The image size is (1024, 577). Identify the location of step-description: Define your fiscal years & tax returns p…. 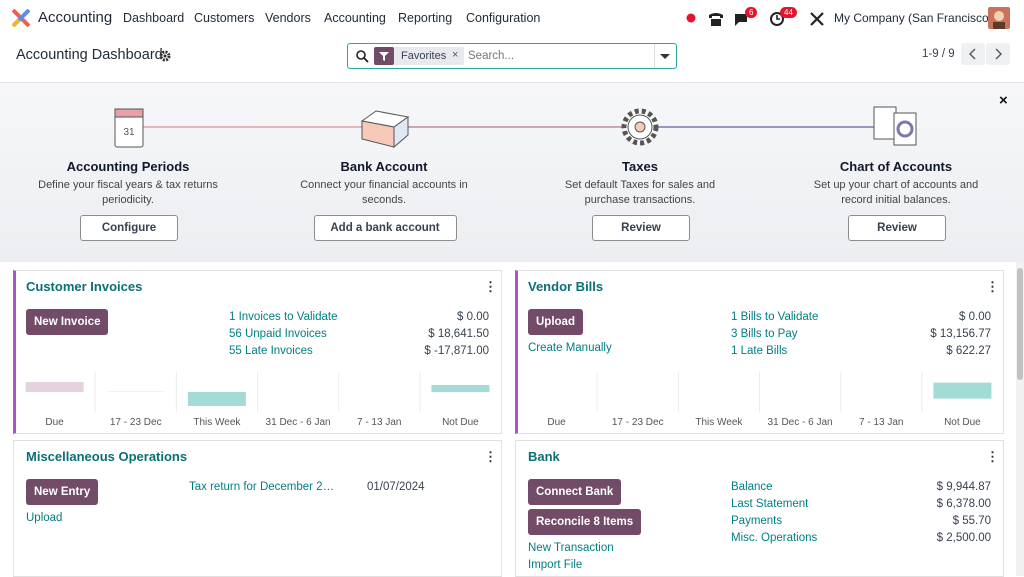
(128, 192).